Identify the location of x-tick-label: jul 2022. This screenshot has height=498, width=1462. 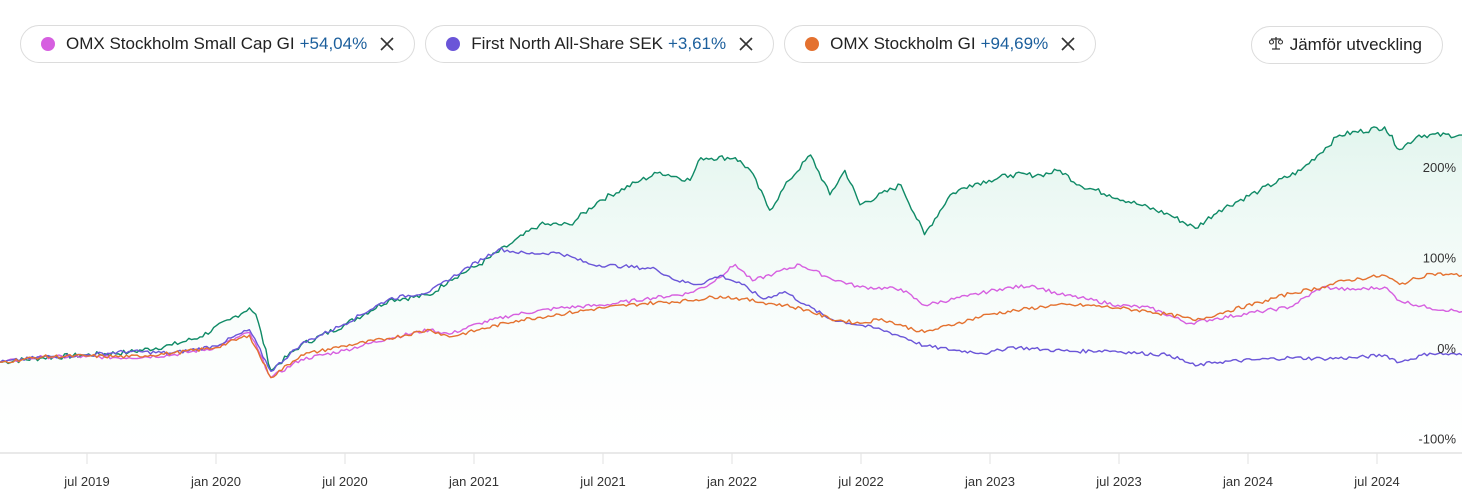
(860, 481).